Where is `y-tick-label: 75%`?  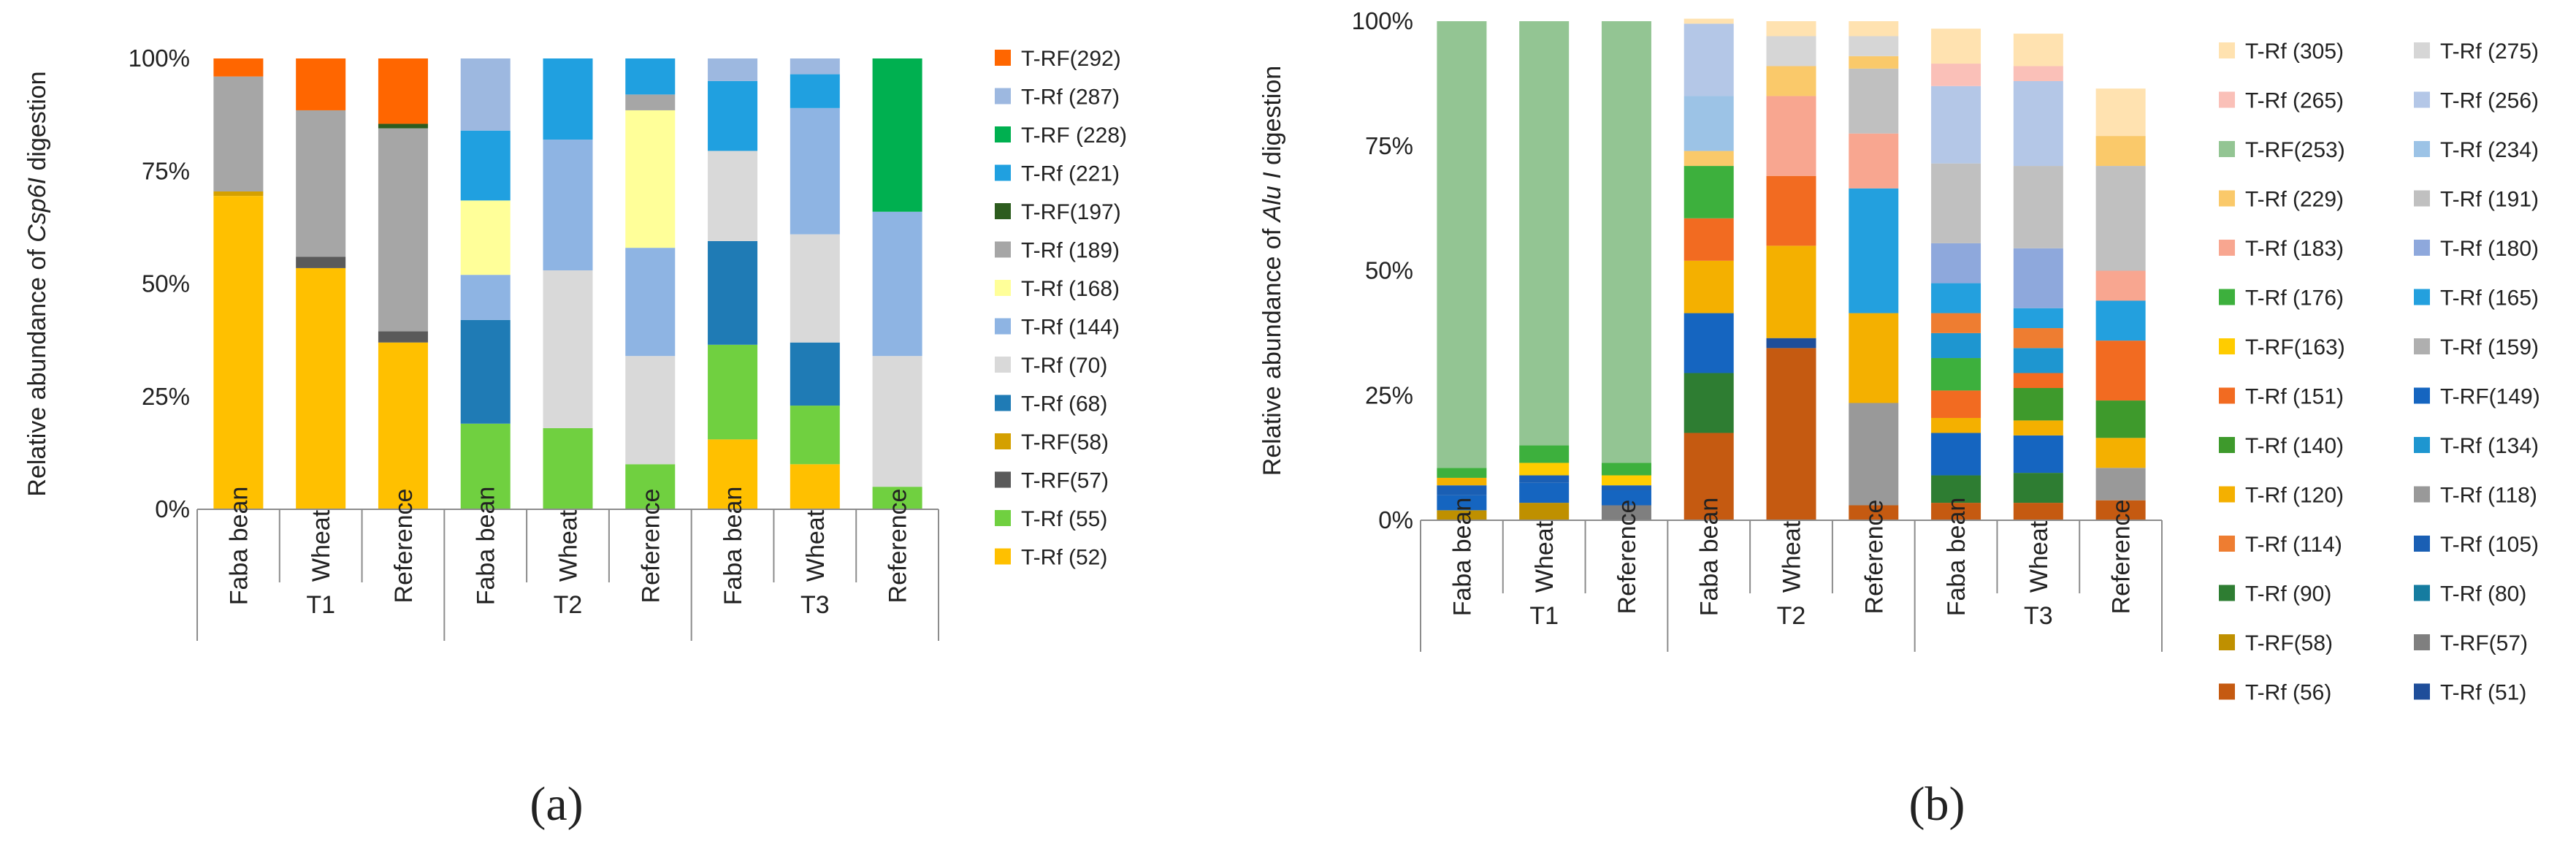 y-tick-label: 75% is located at coordinates (166, 170).